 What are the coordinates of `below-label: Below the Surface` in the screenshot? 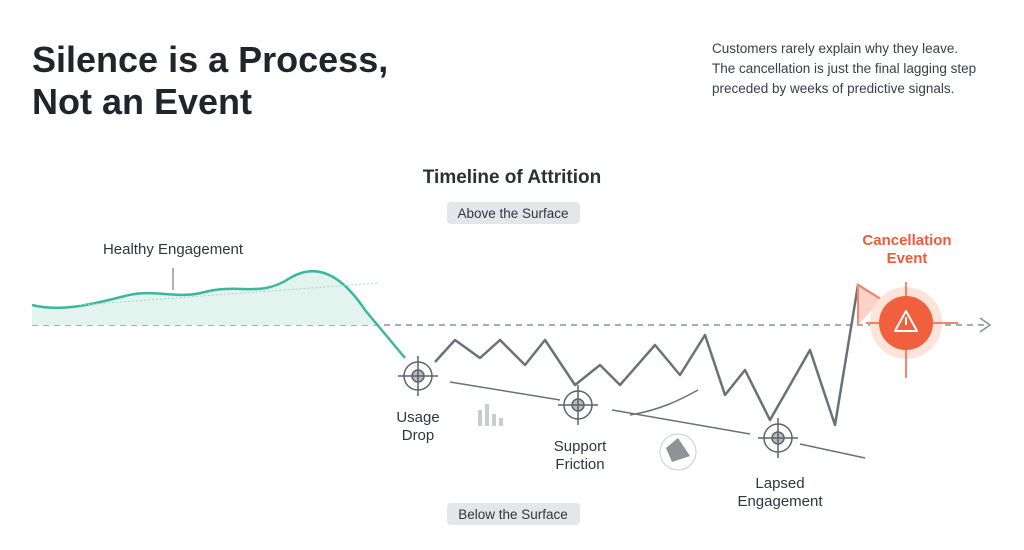 It's located at (513, 514).